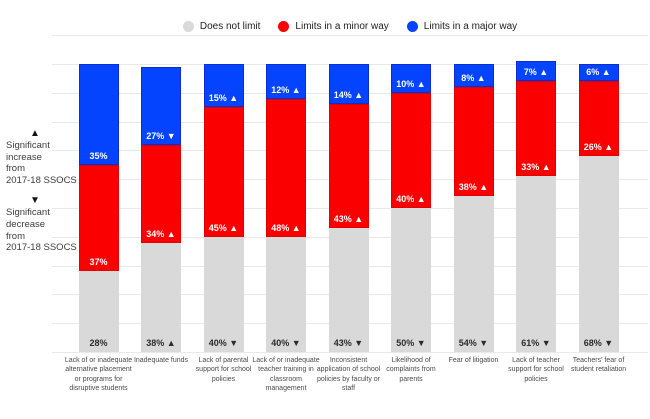 This screenshot has width=650, height=419. Describe the element at coordinates (598, 365) in the screenshot. I see `category-label: Teachers' fear of student retaliation` at that location.